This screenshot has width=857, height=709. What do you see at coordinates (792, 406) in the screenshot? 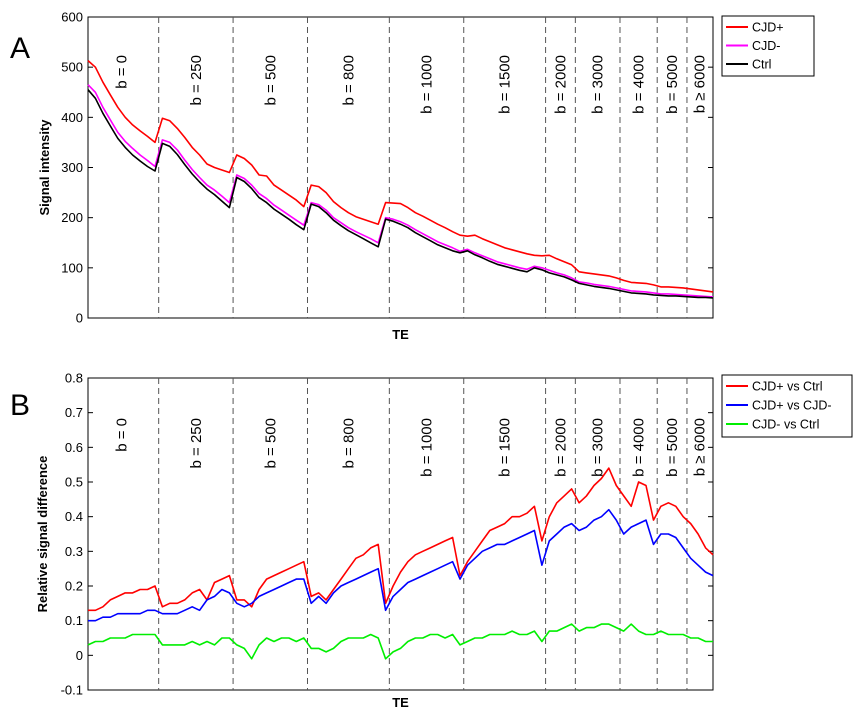
I see `legend-entry: CJD+ vs CJD-` at bounding box center [792, 406].